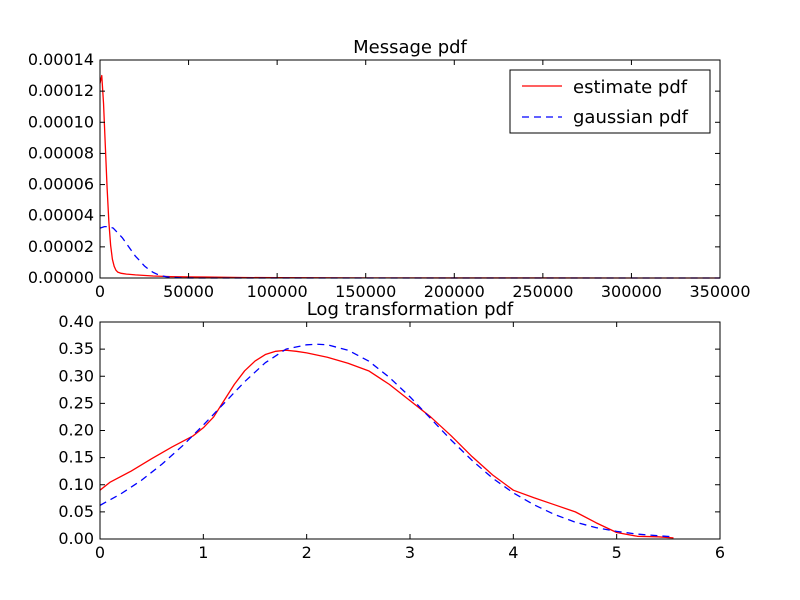 The width and height of the screenshot is (800, 600). Describe the element at coordinates (76, 375) in the screenshot. I see `y-tick-label: 0.30` at that location.